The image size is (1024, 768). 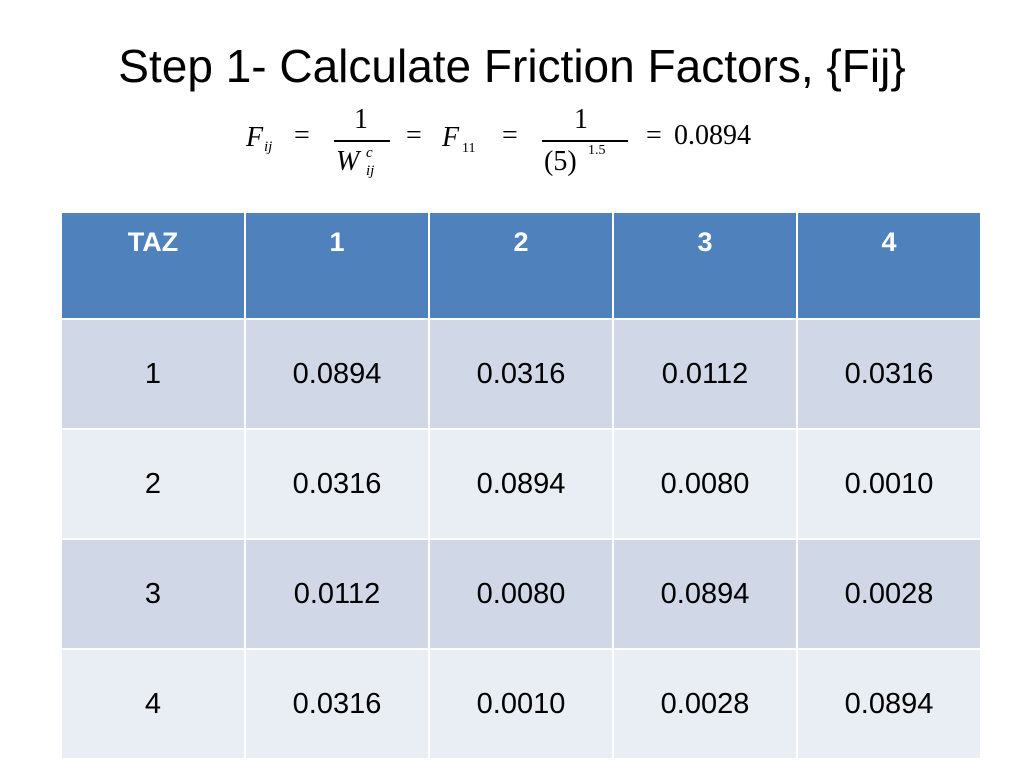 I want to click on formula-equals-3: =, so click(x=510, y=135).